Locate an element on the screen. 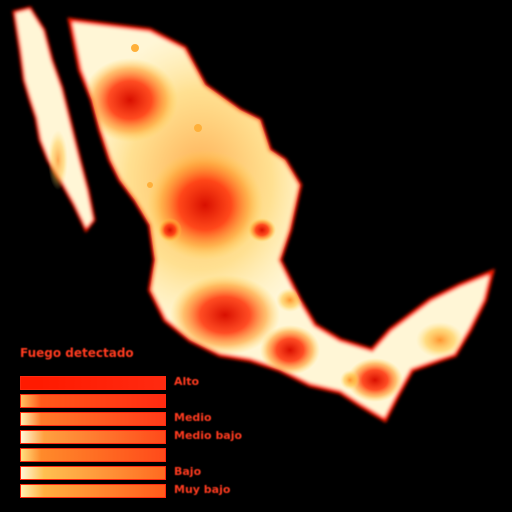  legend-row: Medio is located at coordinates (165, 418).